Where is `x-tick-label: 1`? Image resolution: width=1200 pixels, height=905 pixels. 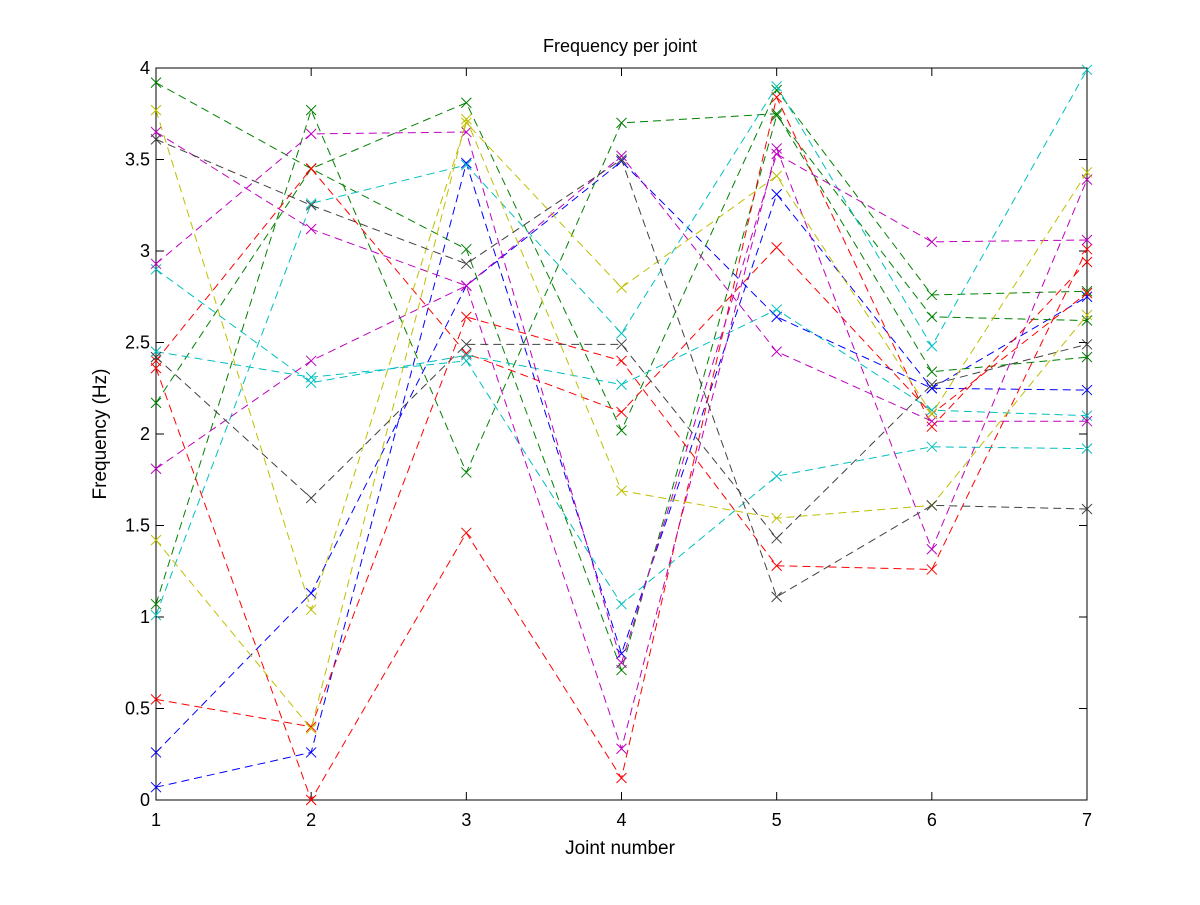 x-tick-label: 1 is located at coordinates (156, 820).